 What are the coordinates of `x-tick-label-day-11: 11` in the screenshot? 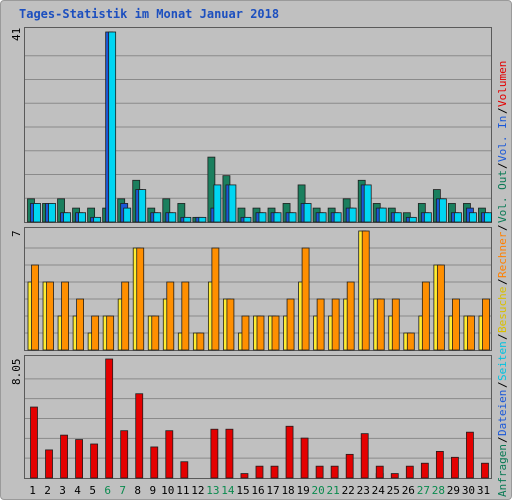 It's located at (182, 490).